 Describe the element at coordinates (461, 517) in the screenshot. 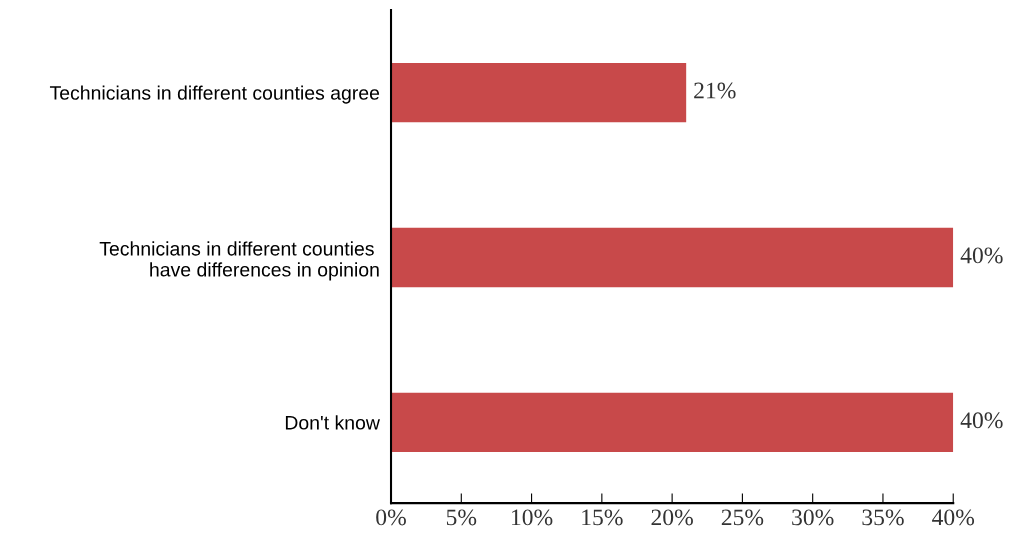

I see `x-tick-label: 5%` at that location.